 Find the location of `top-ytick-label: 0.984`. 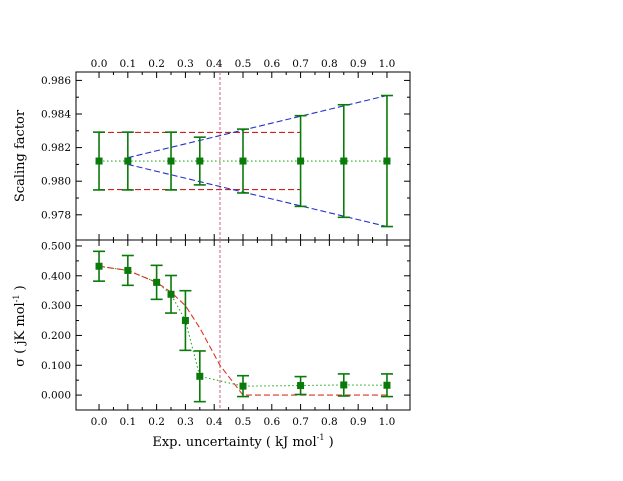

top-ytick-label: 0.984 is located at coordinates (56, 115).